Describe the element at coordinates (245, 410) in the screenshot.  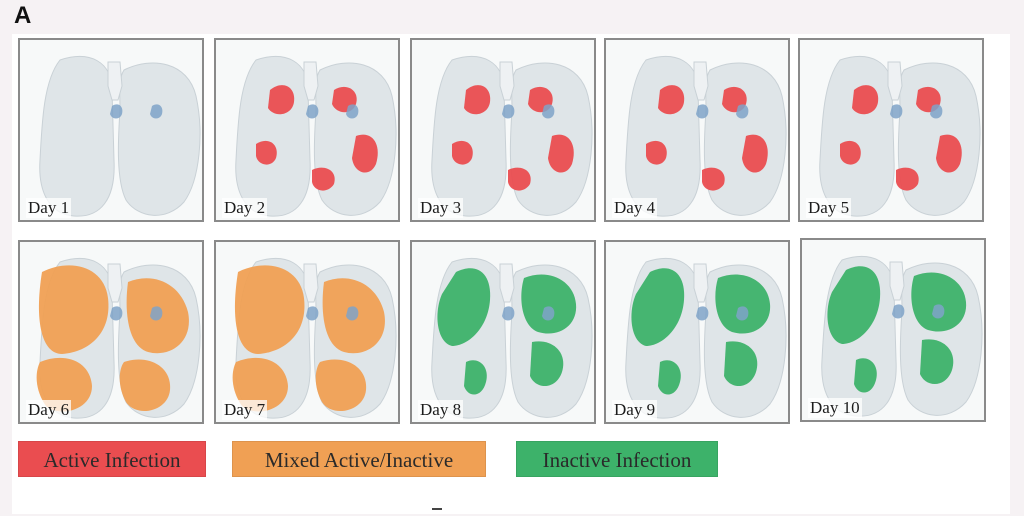
I see `day-label: Day 7` at that location.